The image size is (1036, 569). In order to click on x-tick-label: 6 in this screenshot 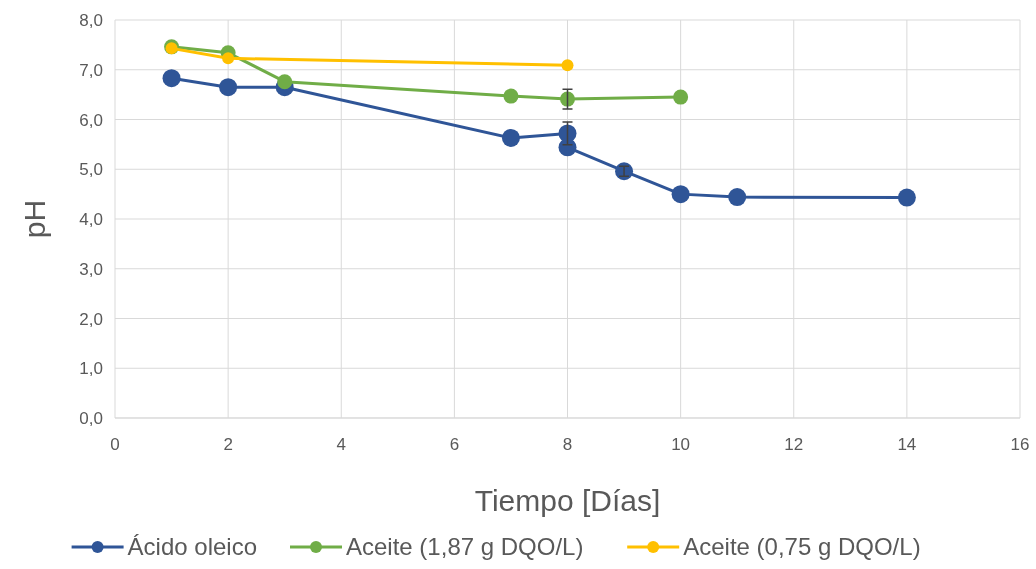, I will do `click(454, 444)`.